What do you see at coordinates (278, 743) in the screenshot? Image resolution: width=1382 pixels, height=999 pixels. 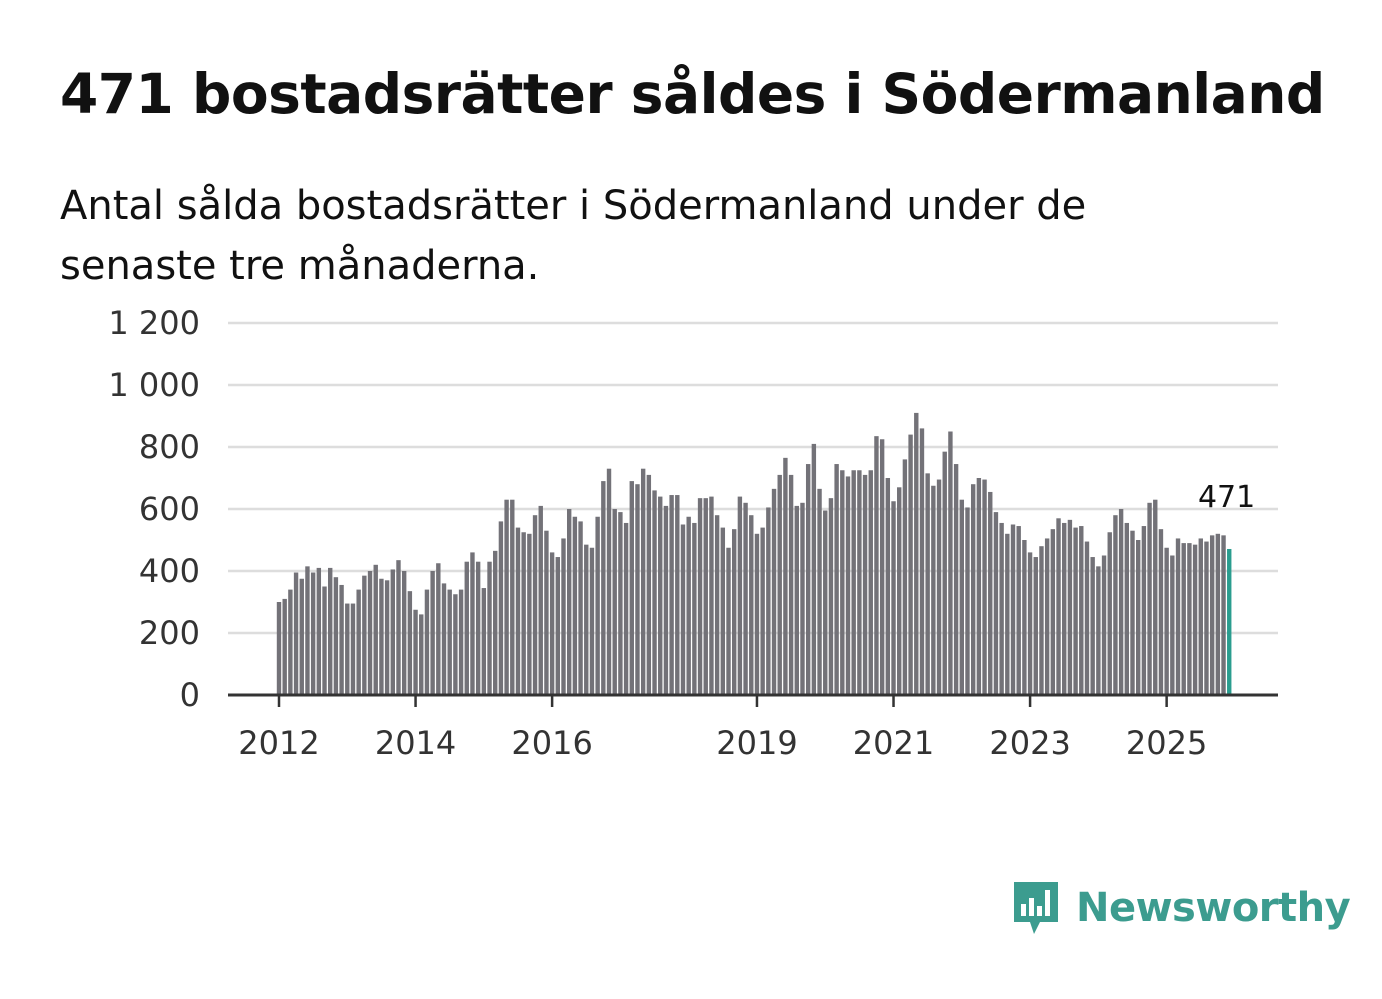 I see `x-tick-label: 2012` at bounding box center [278, 743].